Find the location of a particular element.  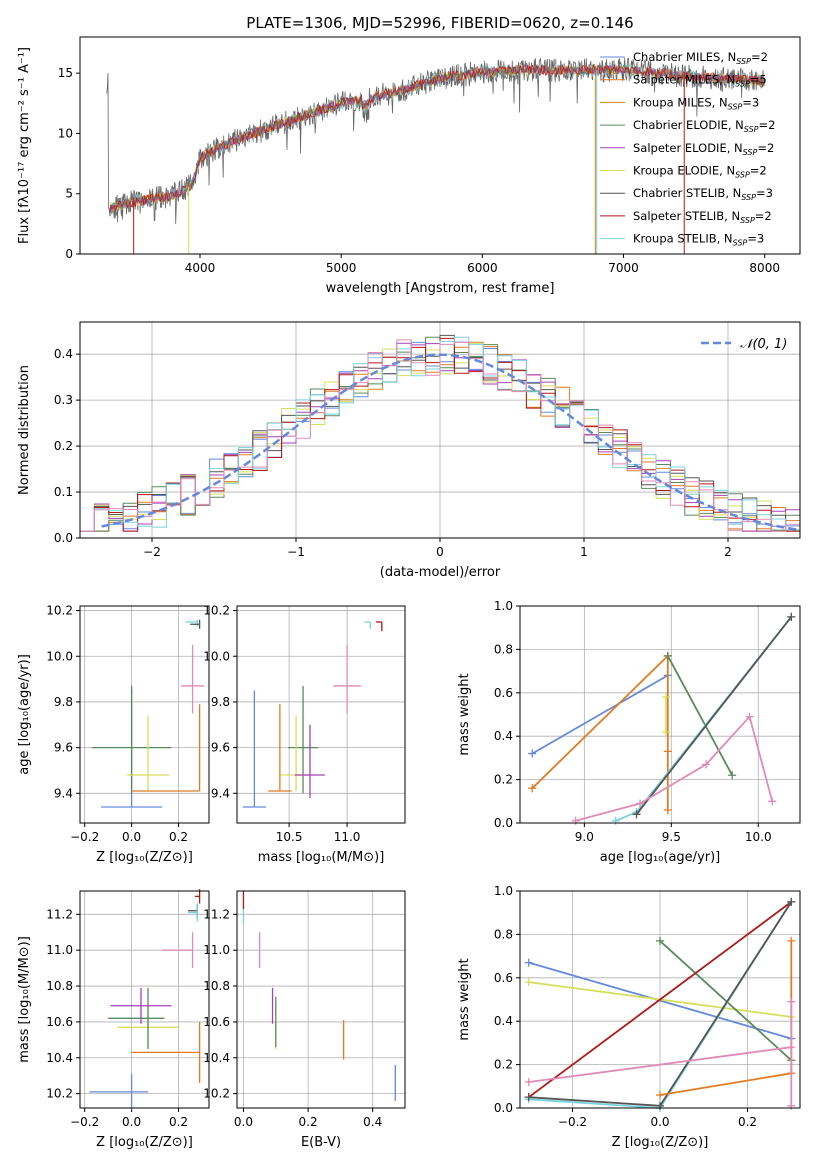

legend-label: Chabrier ELODIE, NSSP=2 is located at coordinates (704, 126).